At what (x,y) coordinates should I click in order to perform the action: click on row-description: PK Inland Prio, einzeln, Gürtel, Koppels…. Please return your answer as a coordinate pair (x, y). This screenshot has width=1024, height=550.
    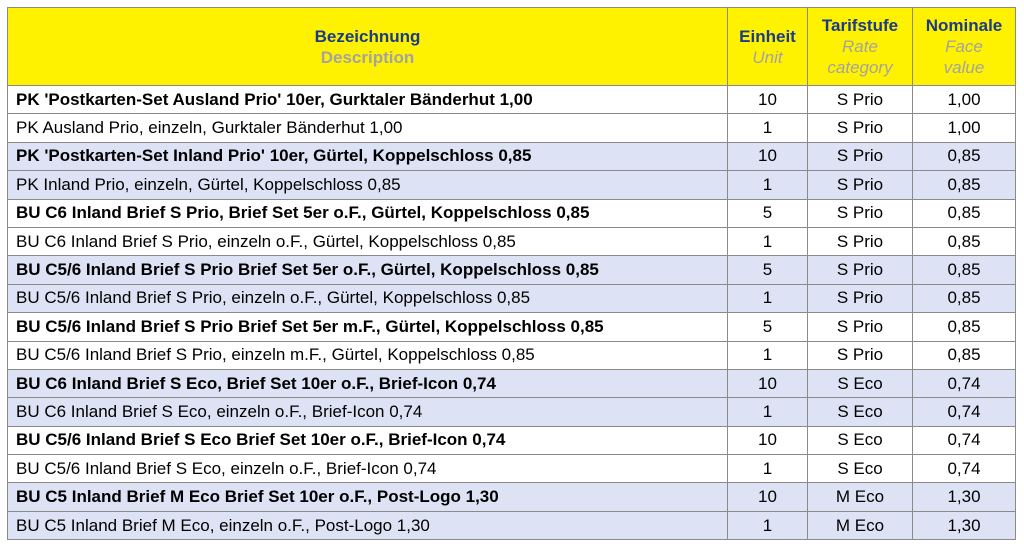
    Looking at the image, I should click on (367, 185).